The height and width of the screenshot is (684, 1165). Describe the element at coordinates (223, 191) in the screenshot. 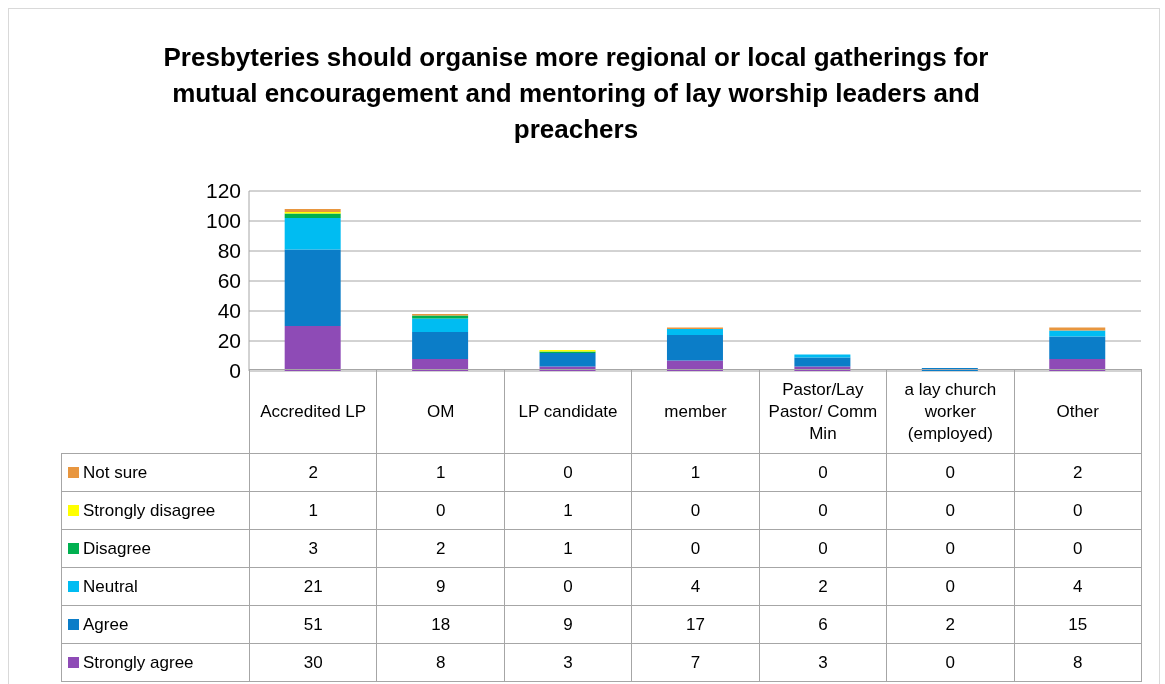

I see `y-tick-label: 120` at that location.